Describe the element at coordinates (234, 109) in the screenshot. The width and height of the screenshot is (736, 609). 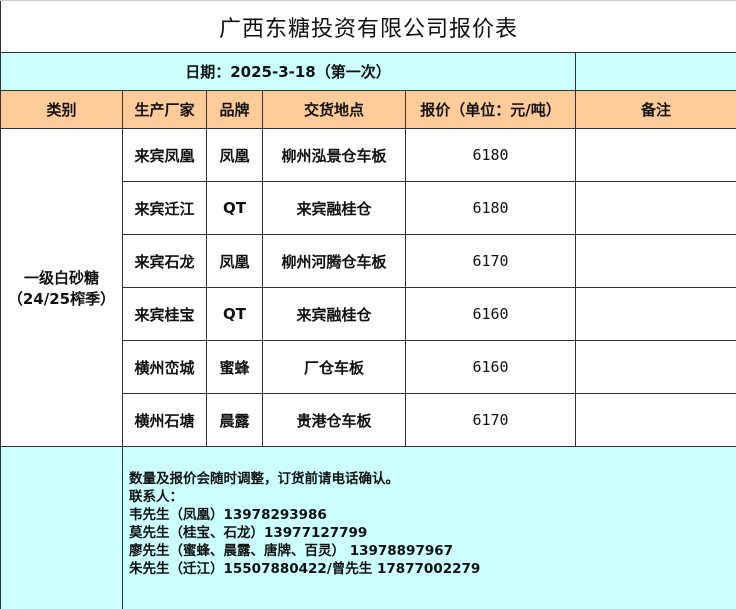
I see `header-brand: 品牌` at that location.